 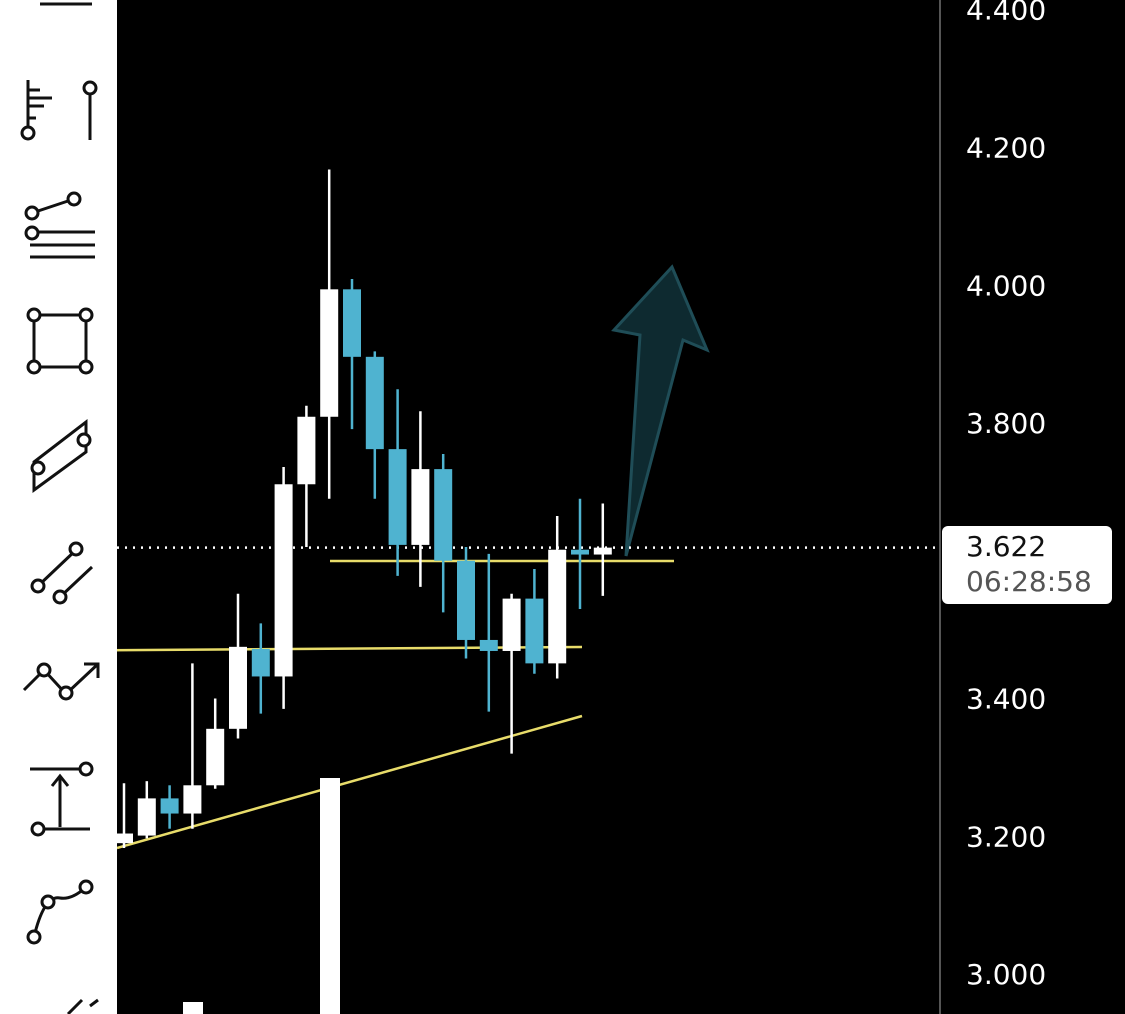 What do you see at coordinates (1006, 699) in the screenshot?
I see `y-tick-label: 3.400` at bounding box center [1006, 699].